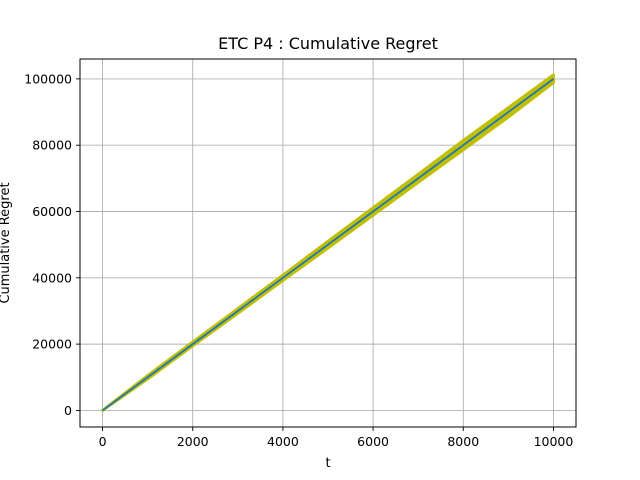  What do you see at coordinates (52, 277) in the screenshot?
I see `y-tick-label: 40000` at bounding box center [52, 277].